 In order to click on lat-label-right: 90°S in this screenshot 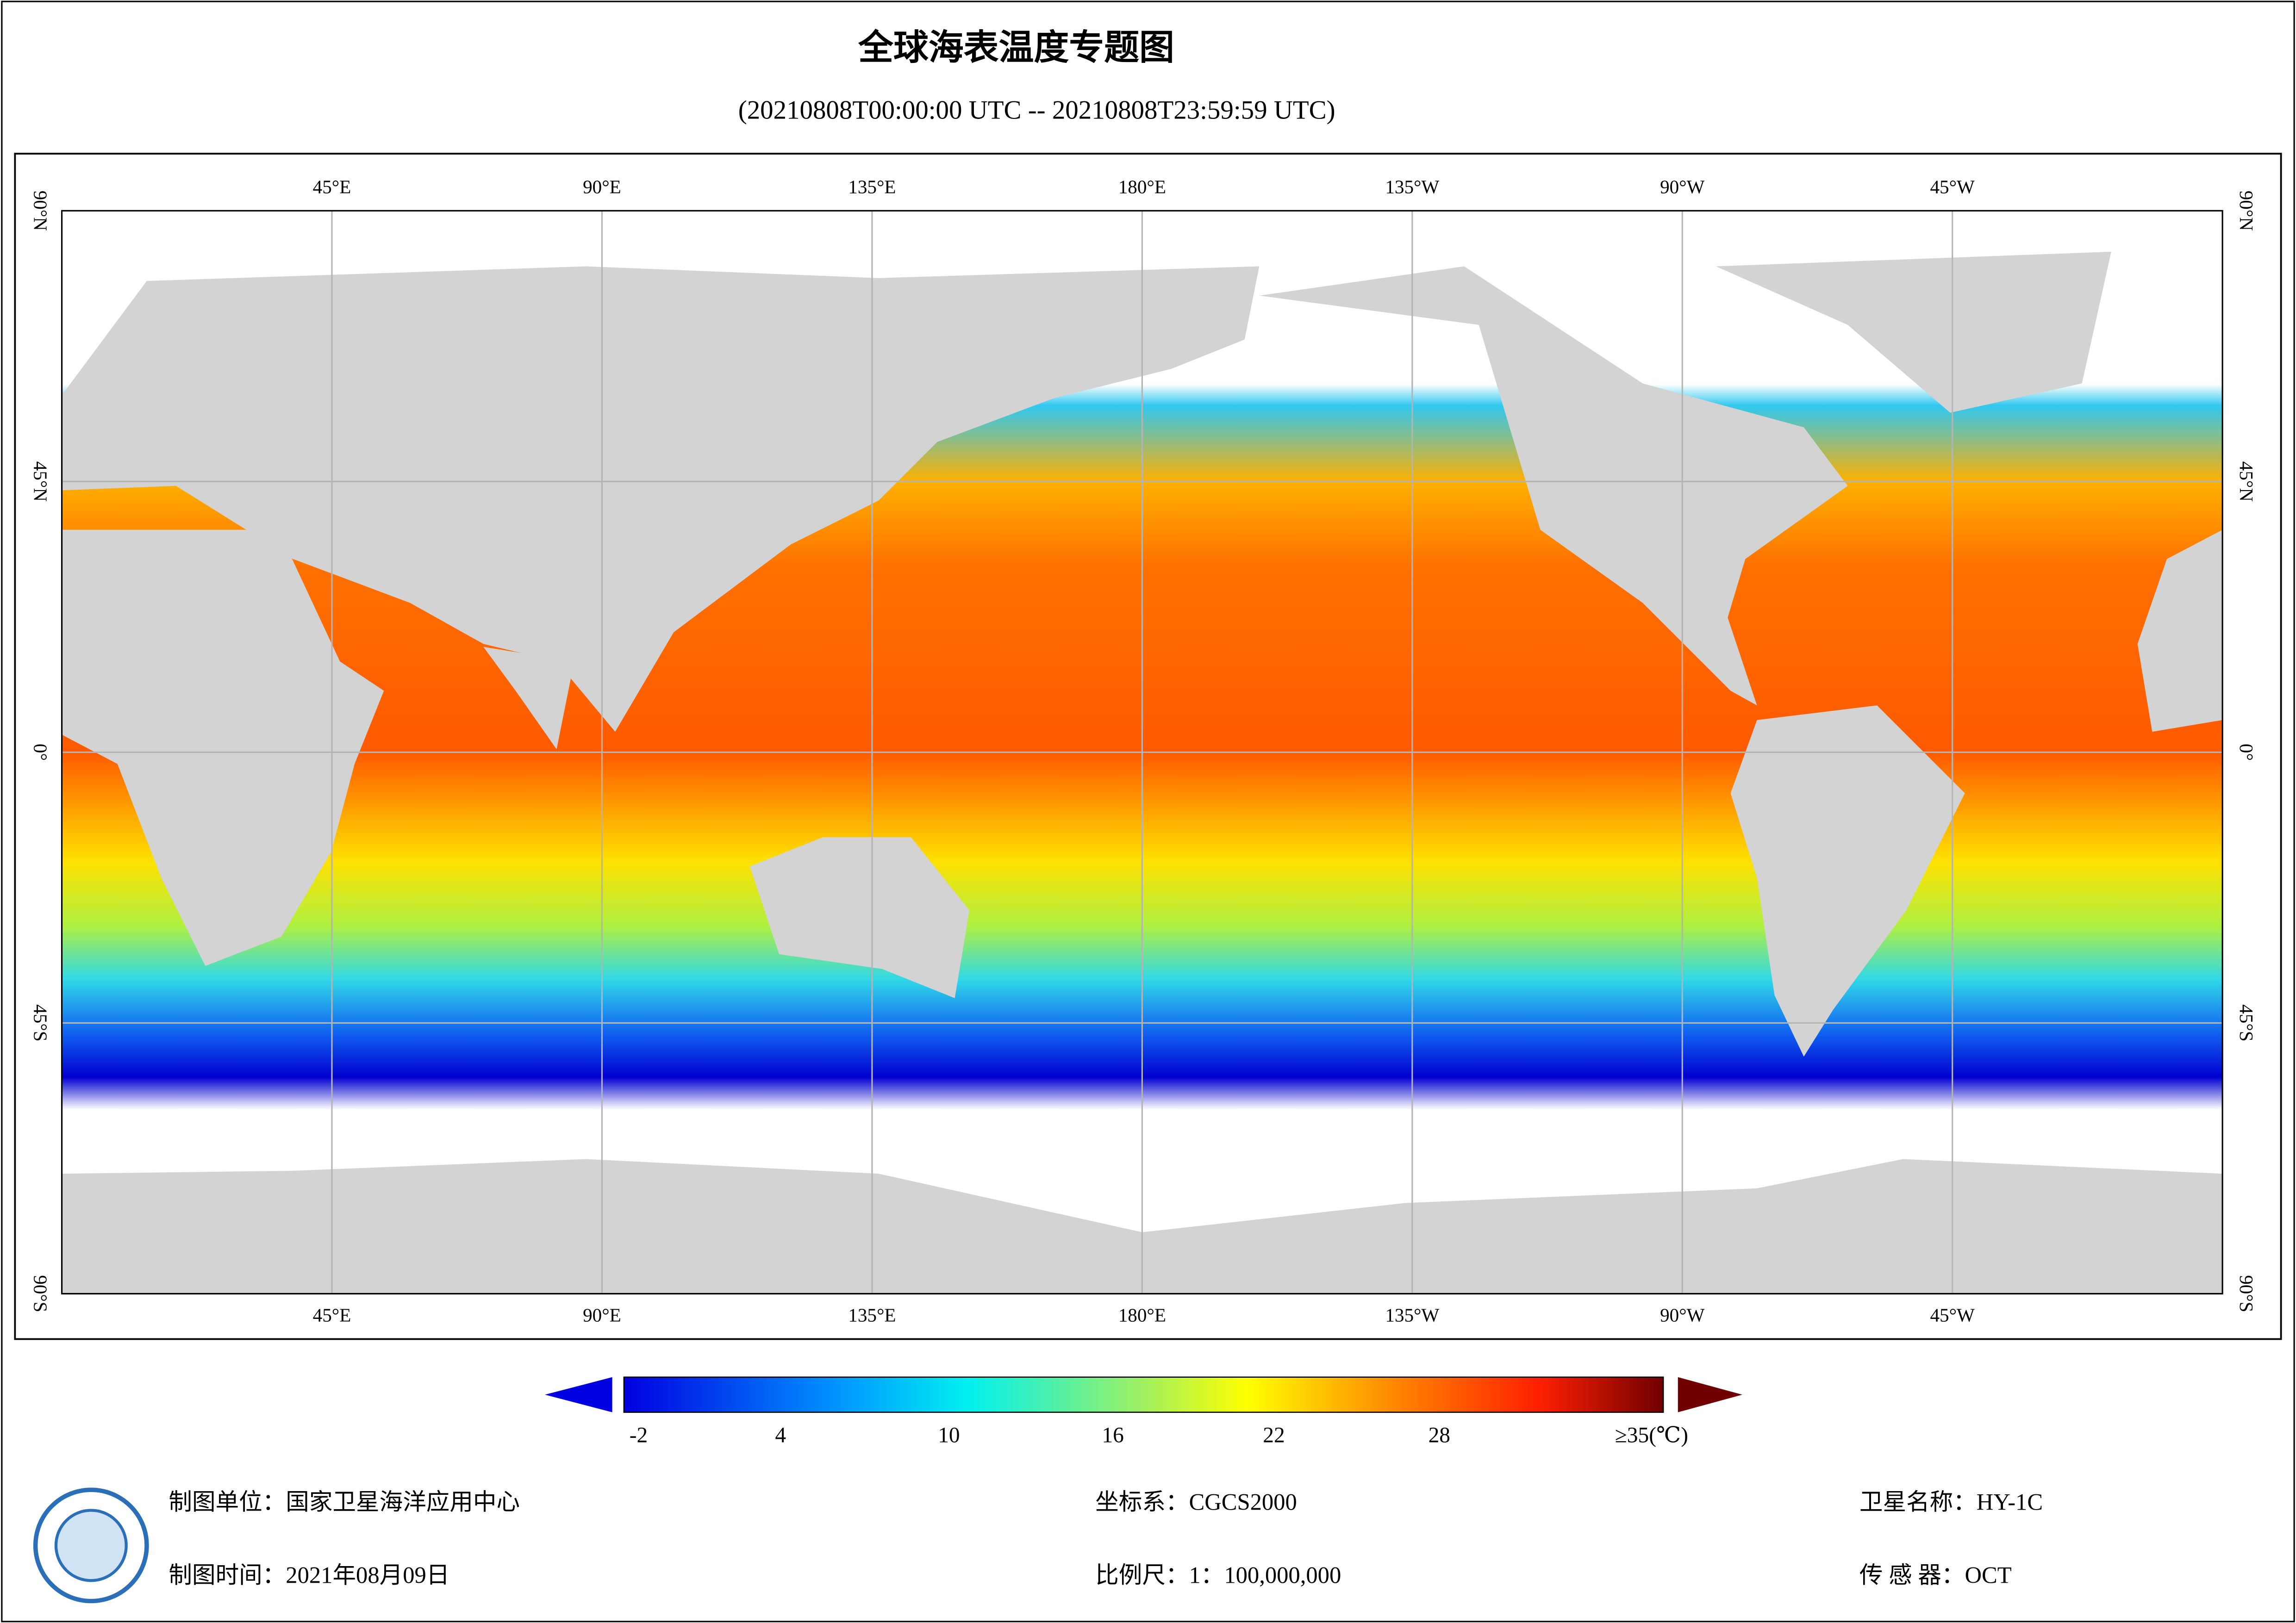, I will do `click(2246, 1293)`.